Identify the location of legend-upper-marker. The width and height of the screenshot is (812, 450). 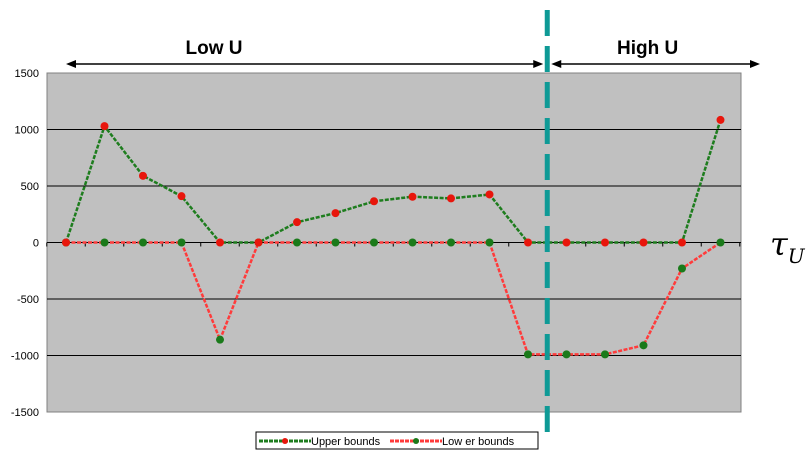
(285, 441).